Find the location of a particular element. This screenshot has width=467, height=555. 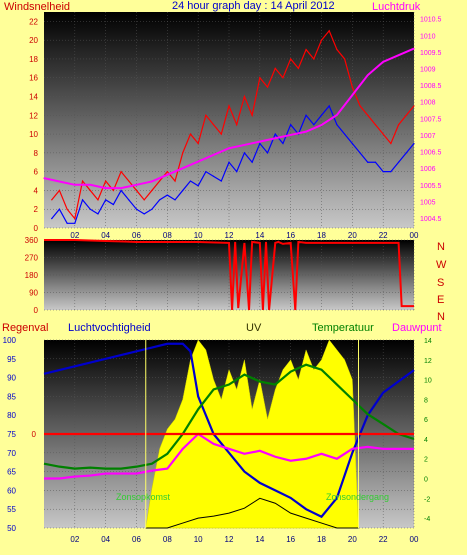

y-left-tick-label: 16 is located at coordinates (33, 78).